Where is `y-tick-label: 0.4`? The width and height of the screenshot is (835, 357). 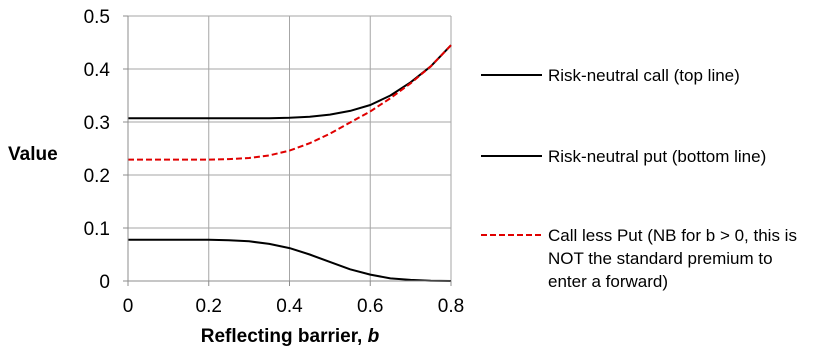 y-tick-label: 0.4 is located at coordinates (97, 70).